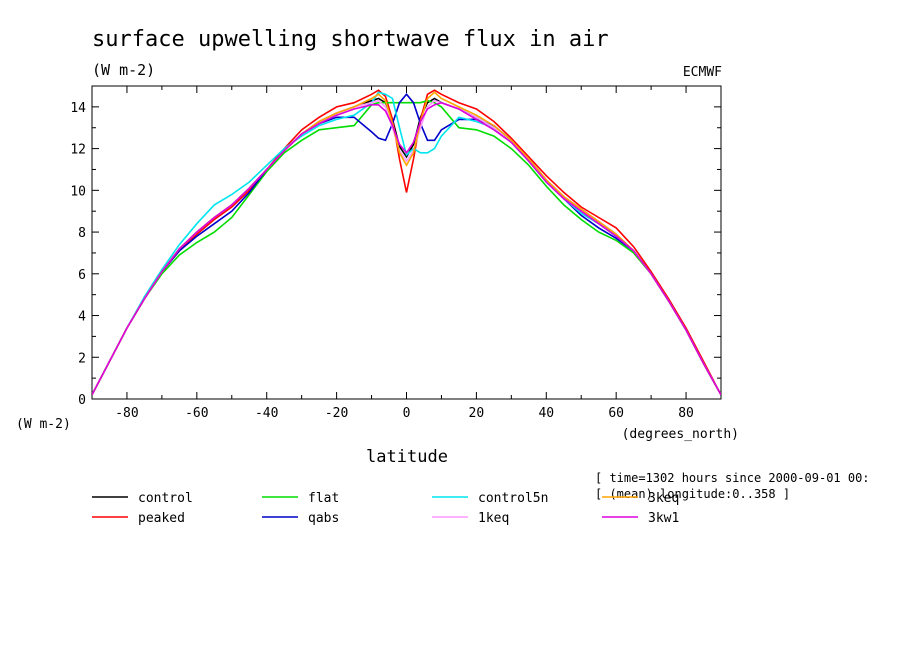 Image resolution: width=904 pixels, height=654 pixels. What do you see at coordinates (82, 233) in the screenshot?
I see `y-tick-label: 8` at bounding box center [82, 233].